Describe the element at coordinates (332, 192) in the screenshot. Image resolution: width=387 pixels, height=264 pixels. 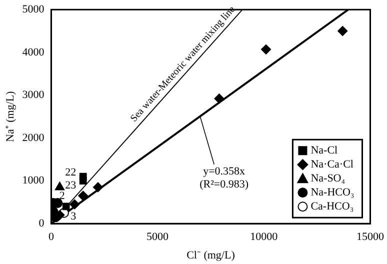
I see `legend-label: Na-HCO₃` at that location.